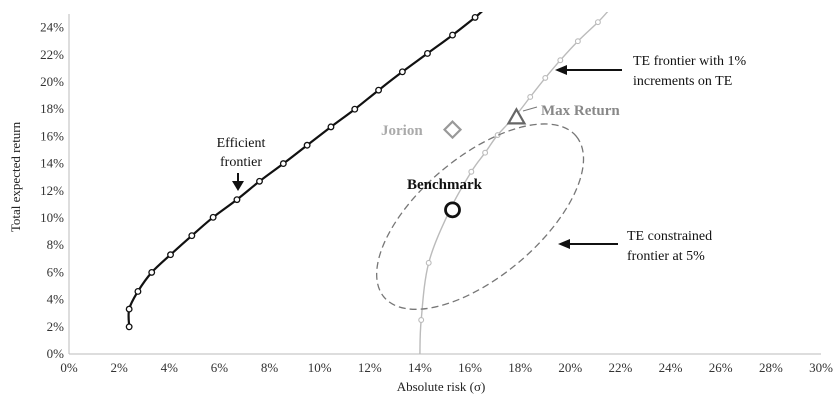  I want to click on jorion-marker, so click(452, 130).